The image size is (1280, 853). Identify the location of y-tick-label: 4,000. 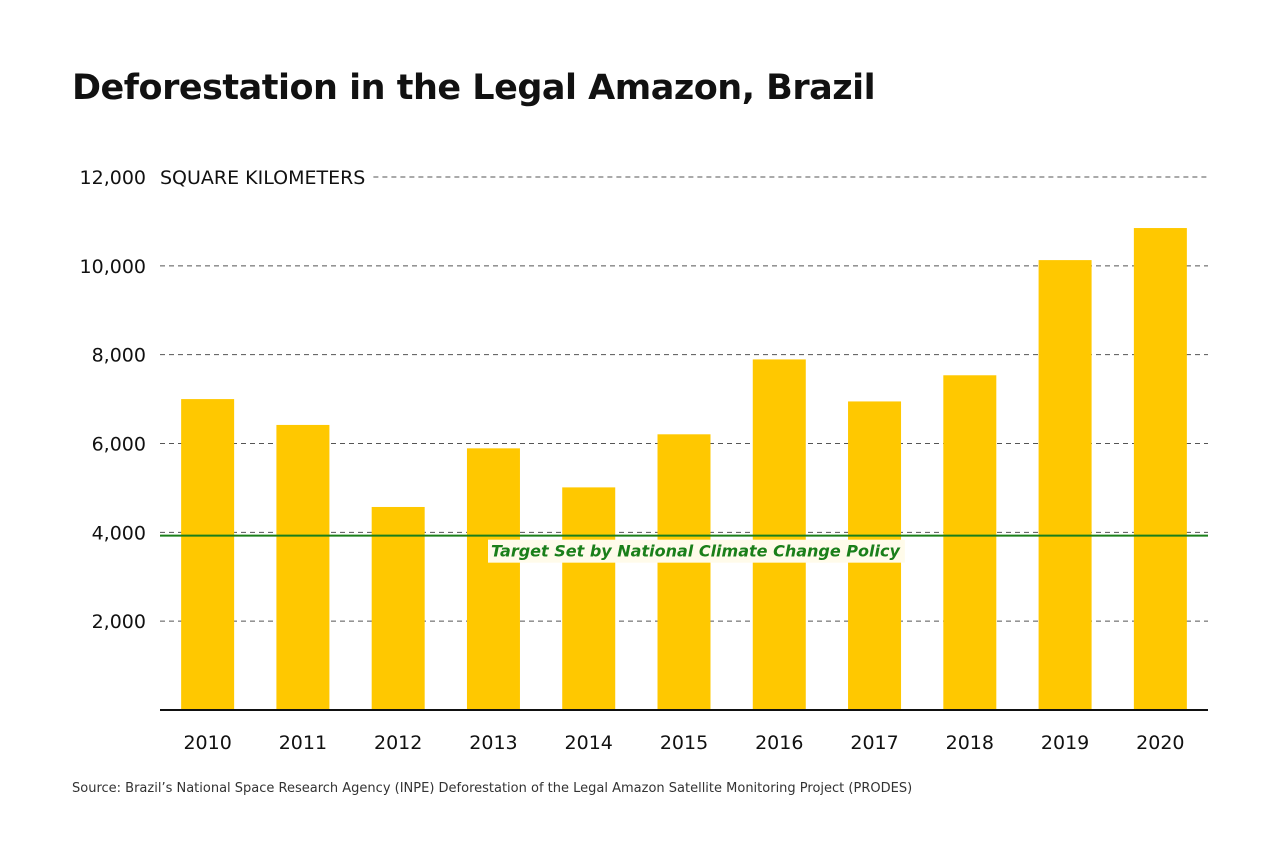
(119, 533).